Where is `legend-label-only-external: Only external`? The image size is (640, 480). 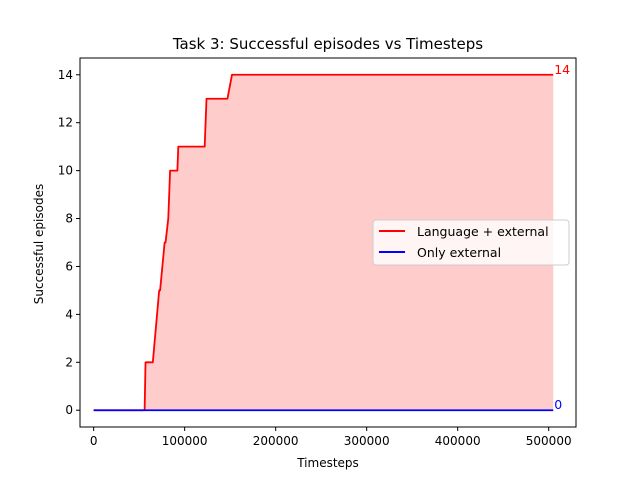 legend-label-only-external: Only external is located at coordinates (459, 252).